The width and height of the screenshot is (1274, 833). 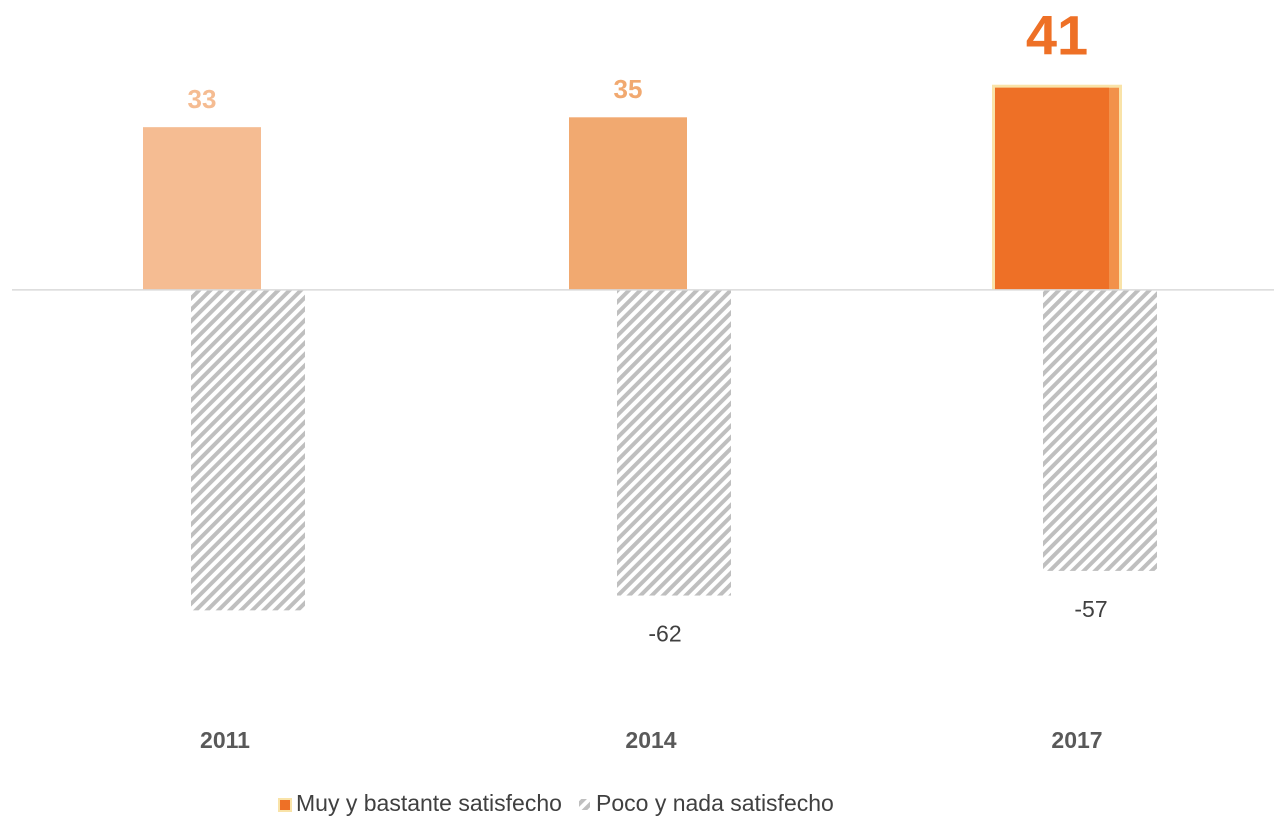 I want to click on x-tick-label: 2014, so click(x=650, y=740).